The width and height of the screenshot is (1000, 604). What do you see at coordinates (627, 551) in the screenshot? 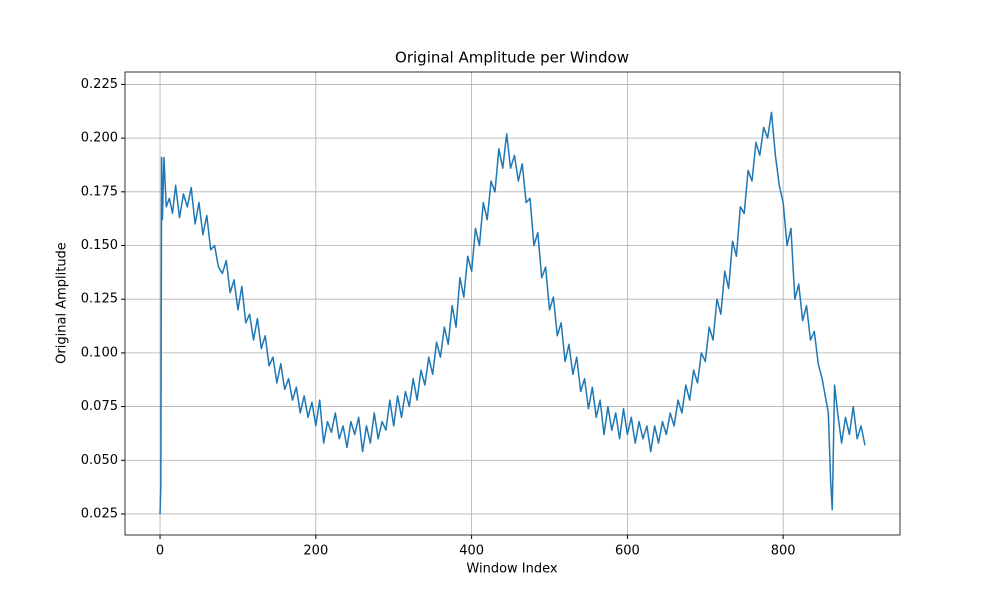
I see `x-tick-label: 600` at bounding box center [627, 551].